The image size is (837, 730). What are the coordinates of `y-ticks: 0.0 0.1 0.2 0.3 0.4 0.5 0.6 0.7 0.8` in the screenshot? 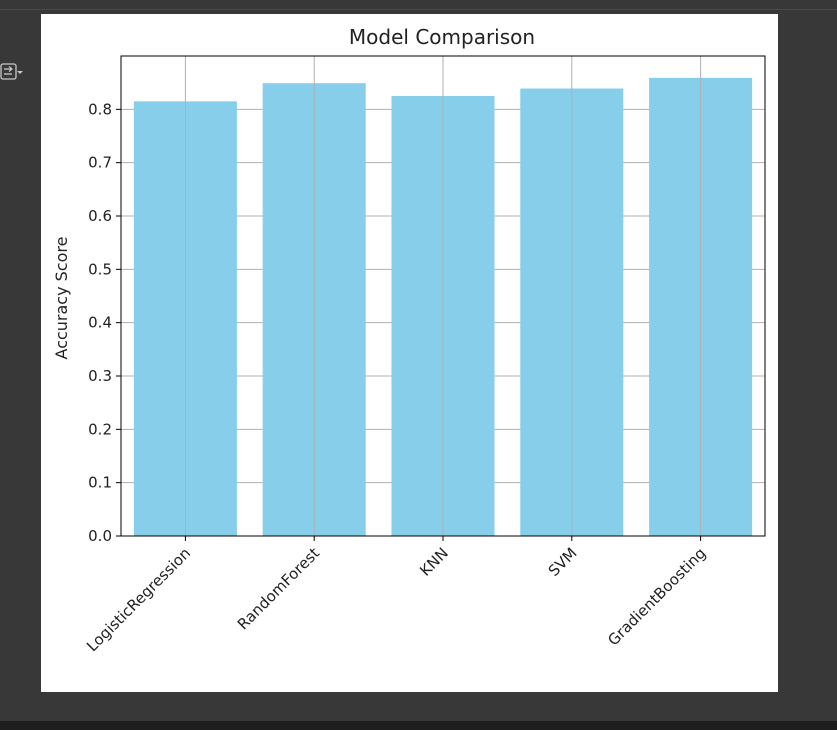 It's located at (104, 322).